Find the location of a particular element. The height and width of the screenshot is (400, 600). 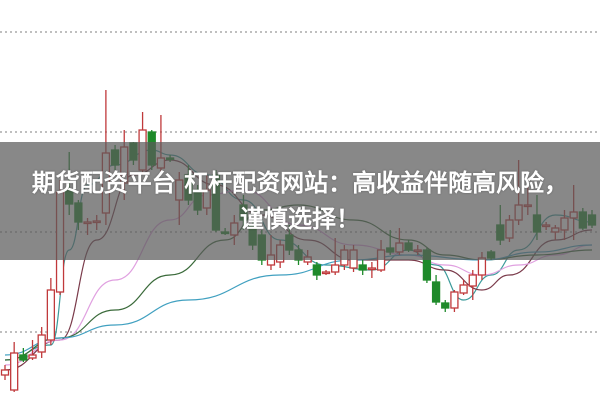

headline-line-2: 谨慎选择！ is located at coordinates (300, 219).